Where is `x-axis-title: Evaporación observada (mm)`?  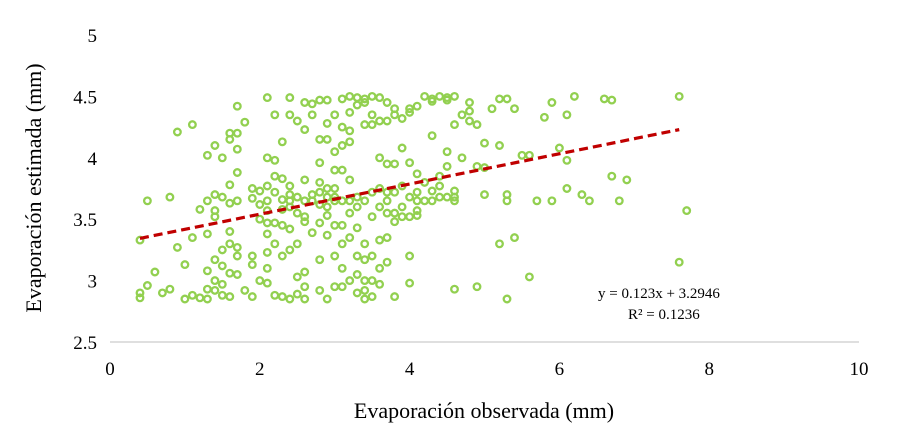
x-axis-title: Evaporación observada (mm) is located at coordinates (484, 410).